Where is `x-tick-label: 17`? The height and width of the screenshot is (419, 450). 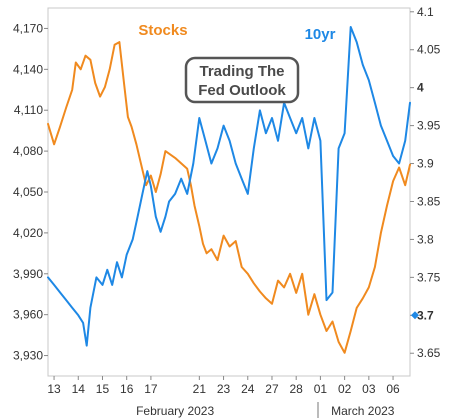 x-tick-label: 17 is located at coordinates (151, 389).